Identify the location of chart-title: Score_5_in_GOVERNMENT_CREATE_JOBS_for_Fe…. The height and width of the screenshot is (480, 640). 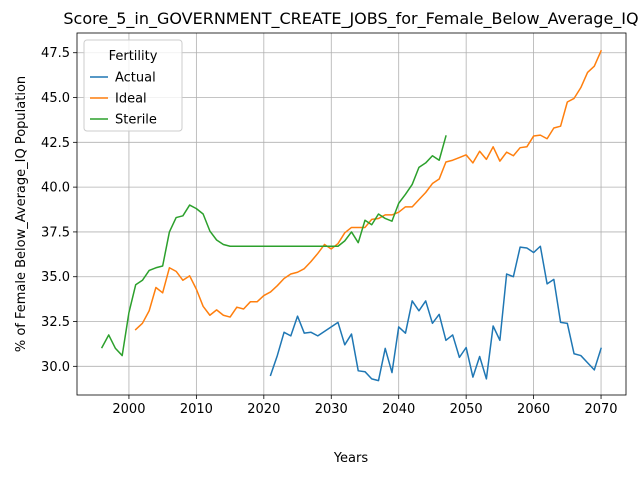
(350, 19).